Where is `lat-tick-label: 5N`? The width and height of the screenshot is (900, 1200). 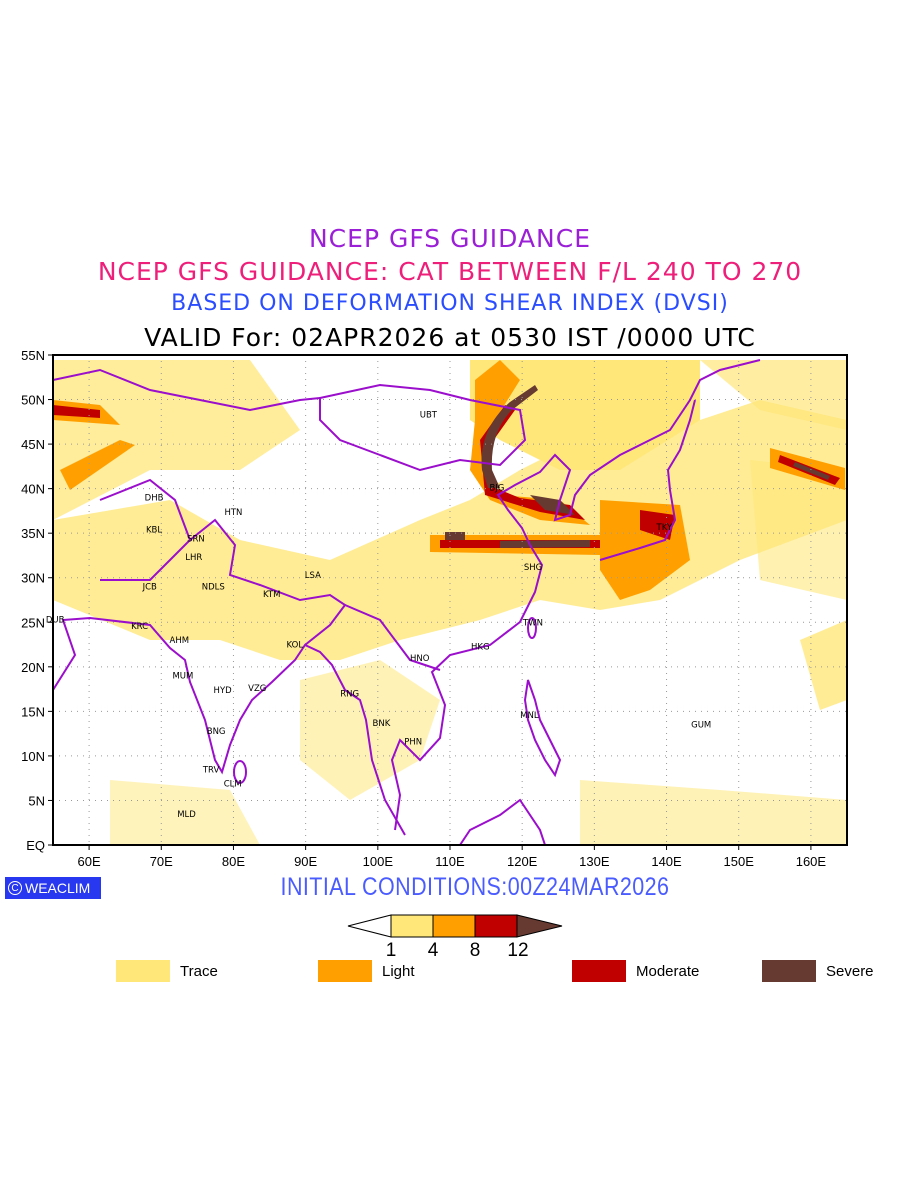
lat-tick-label: 5N is located at coordinates (36, 800).